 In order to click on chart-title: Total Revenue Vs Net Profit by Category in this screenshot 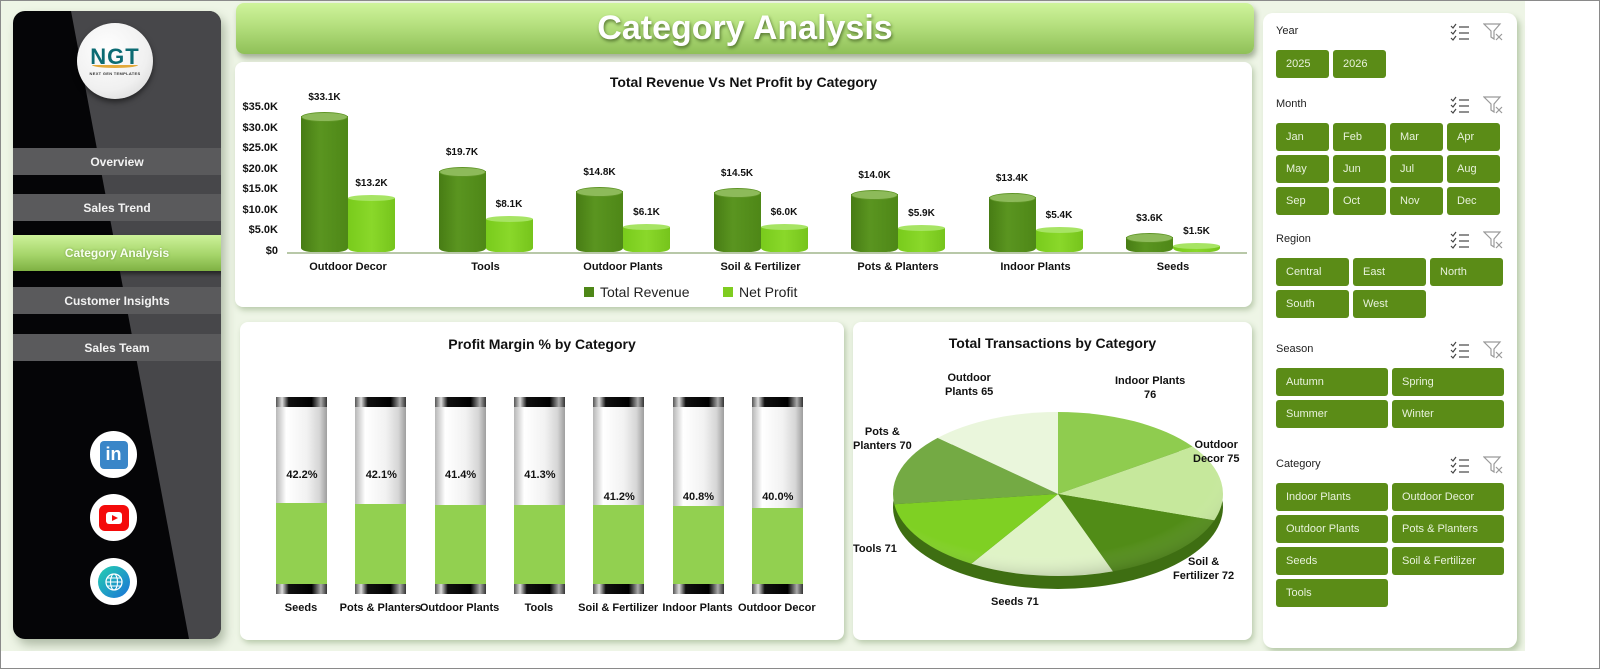, I will do `click(743, 82)`.